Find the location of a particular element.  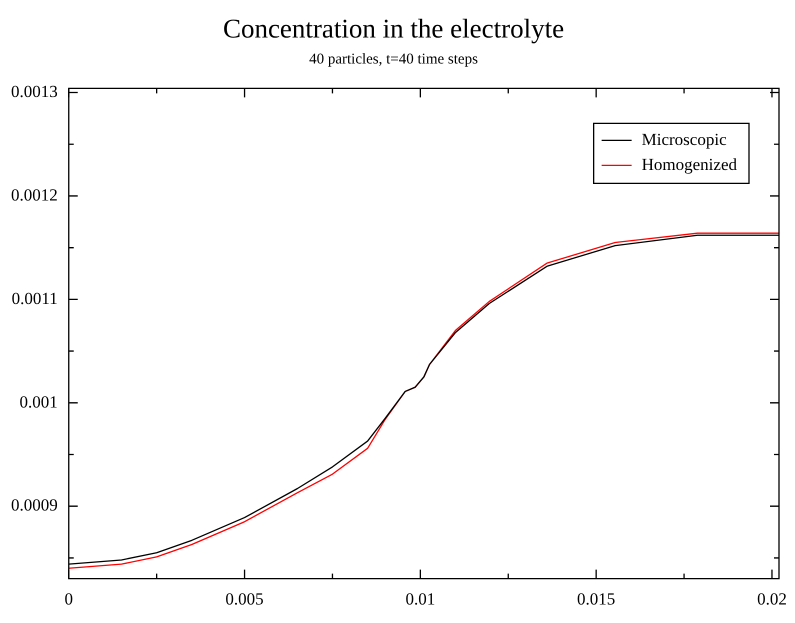

y-tick-label: 0.0012 is located at coordinates (34, 194).